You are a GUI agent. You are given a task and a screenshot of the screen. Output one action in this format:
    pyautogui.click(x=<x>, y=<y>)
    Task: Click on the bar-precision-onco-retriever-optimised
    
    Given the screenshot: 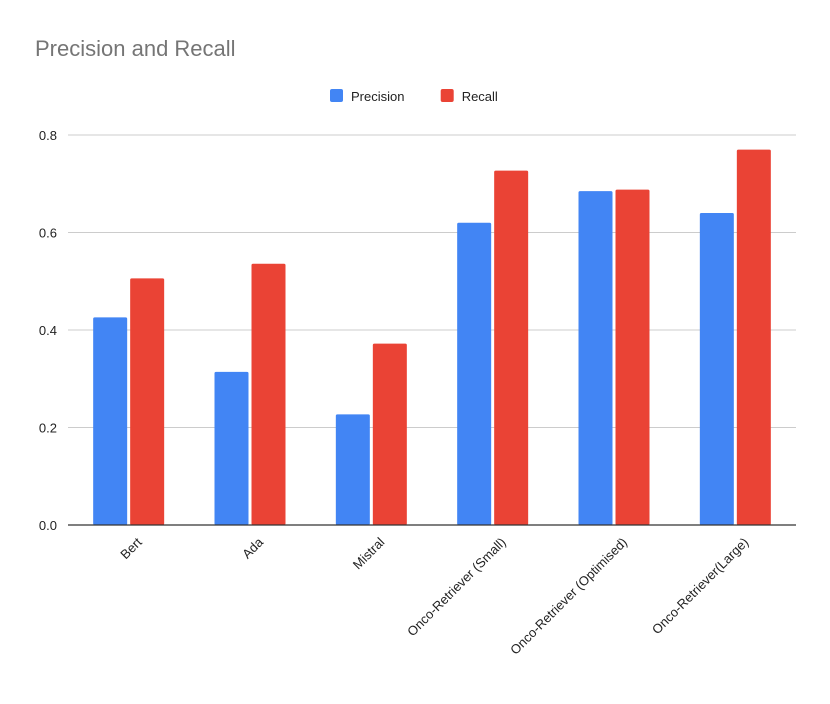 What is the action you would take?
    pyautogui.click(x=595, y=358)
    